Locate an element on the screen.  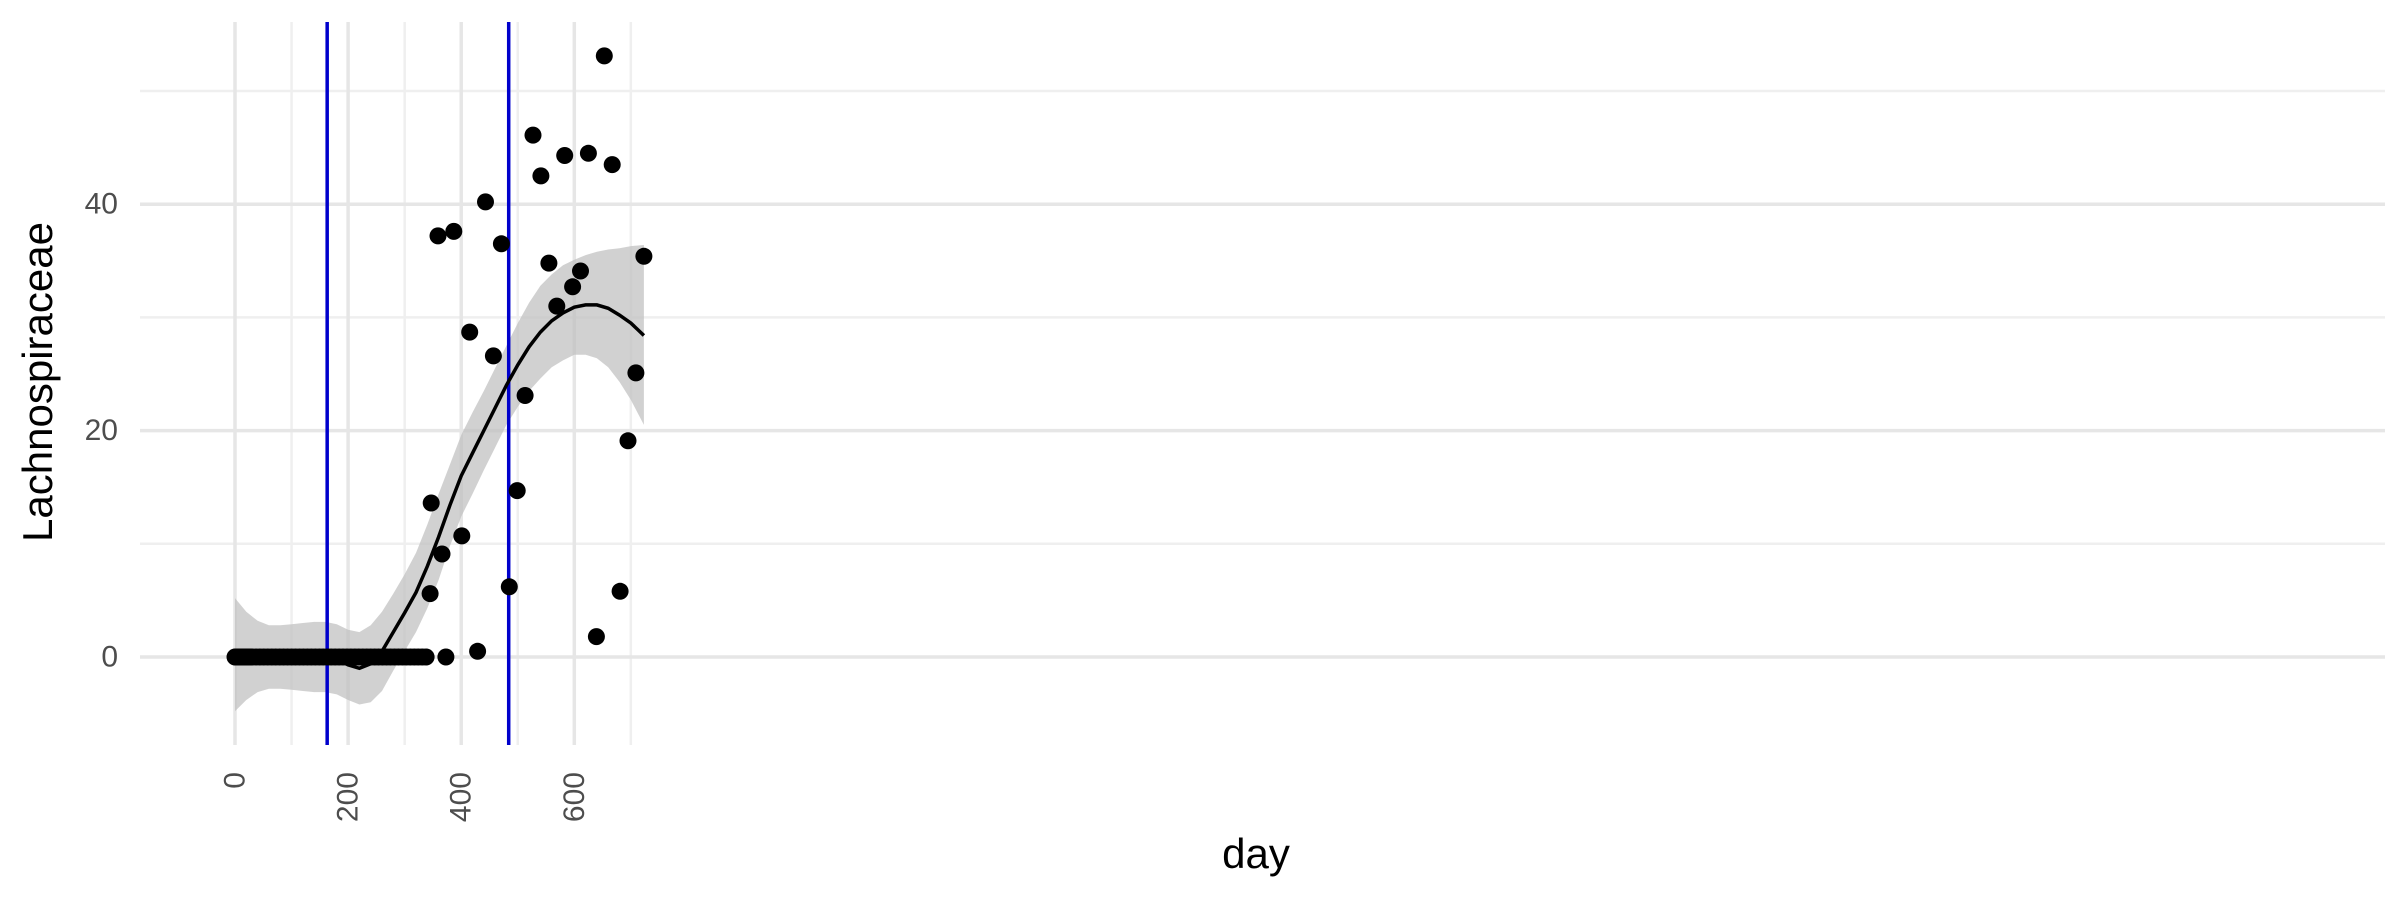
smooth-fit-line is located at coordinates (440, 487).